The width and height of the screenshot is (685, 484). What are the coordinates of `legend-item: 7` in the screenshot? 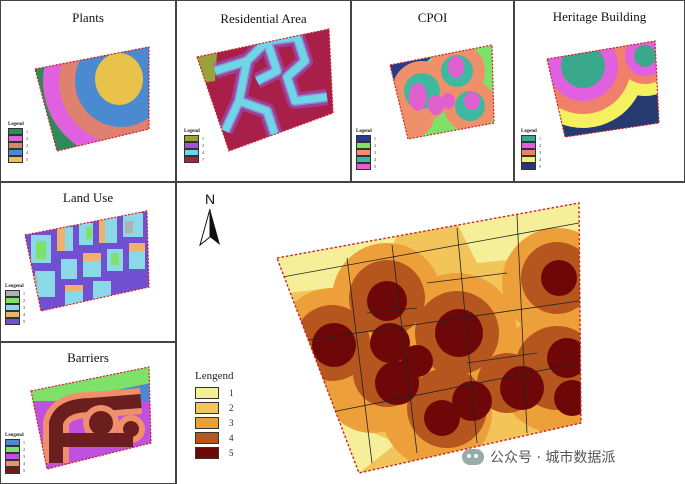 It's located at (194, 159).